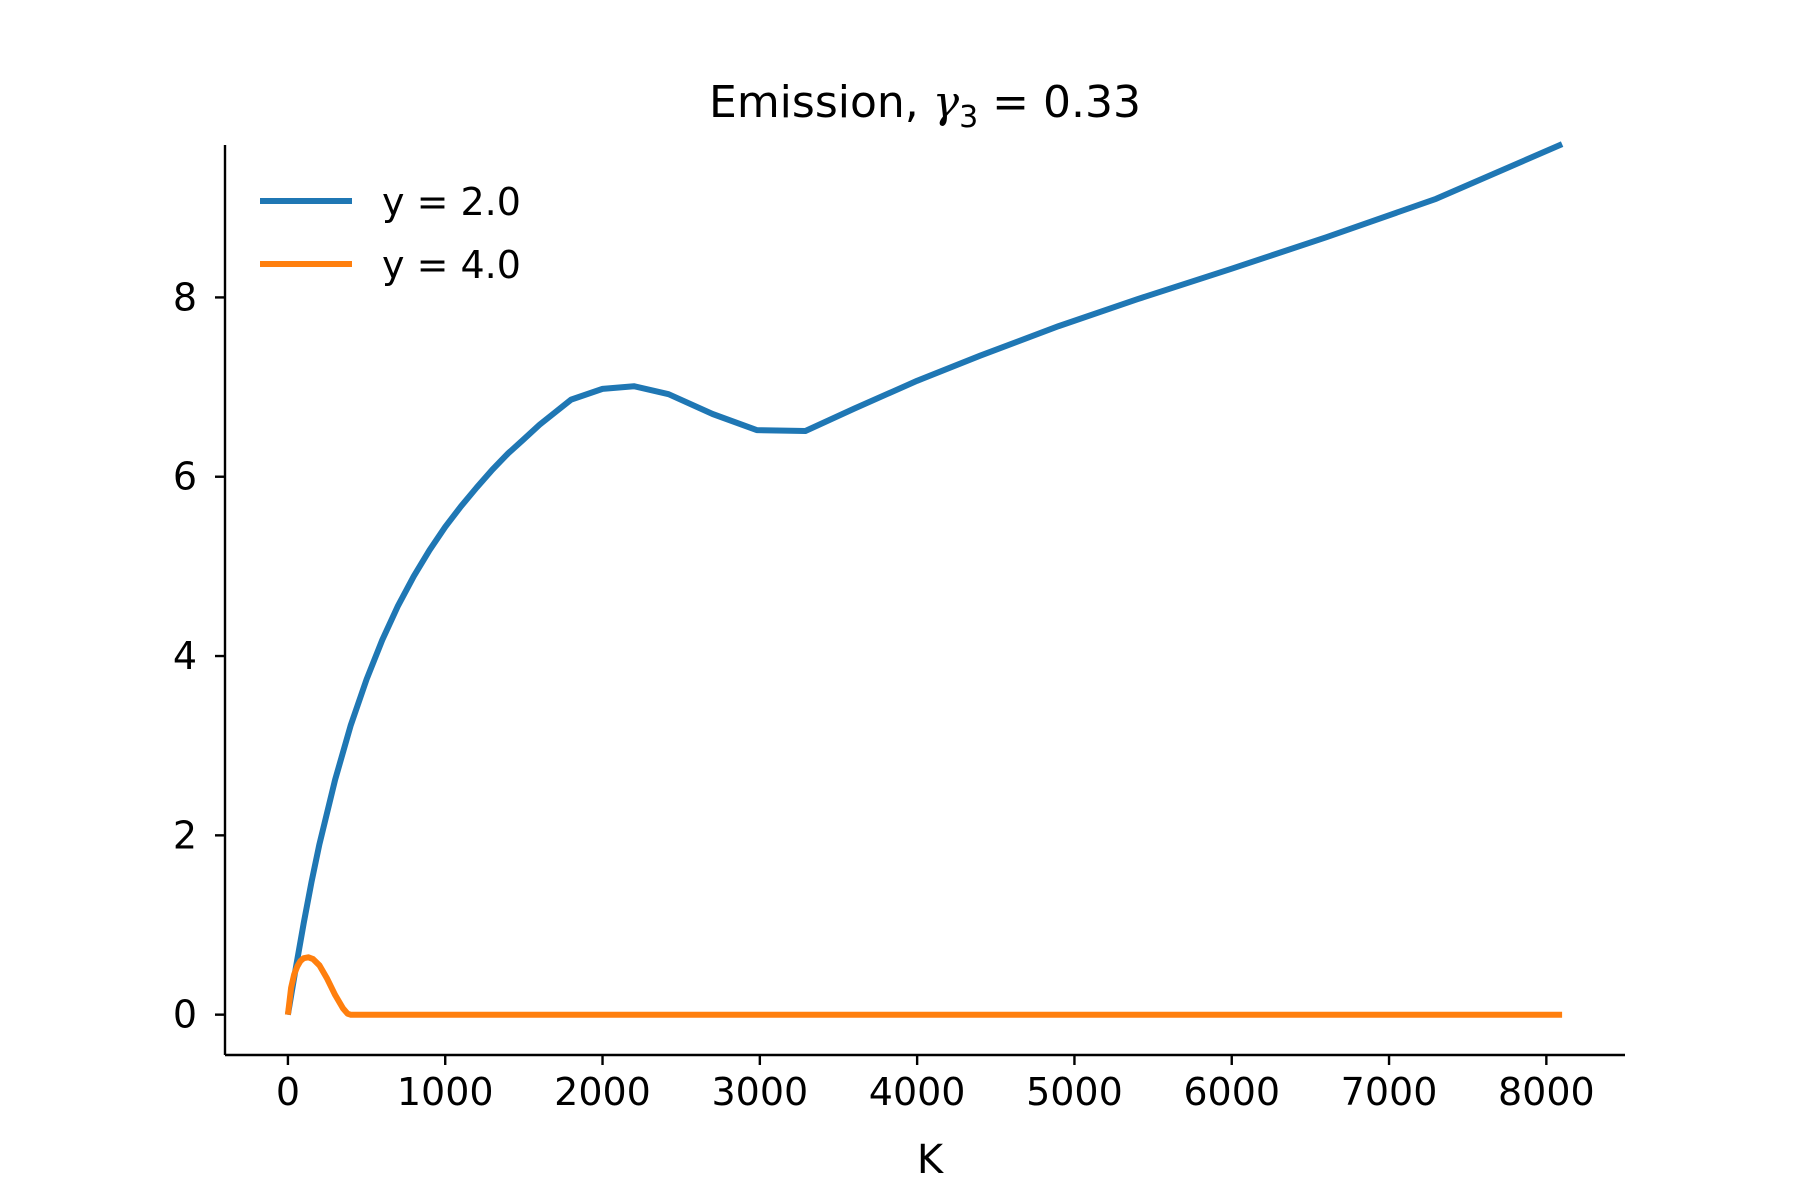 This screenshot has height=1200, width=1800. What do you see at coordinates (200, 600) in the screenshot?
I see `y-axis: 0 2 4 6 8` at bounding box center [200, 600].